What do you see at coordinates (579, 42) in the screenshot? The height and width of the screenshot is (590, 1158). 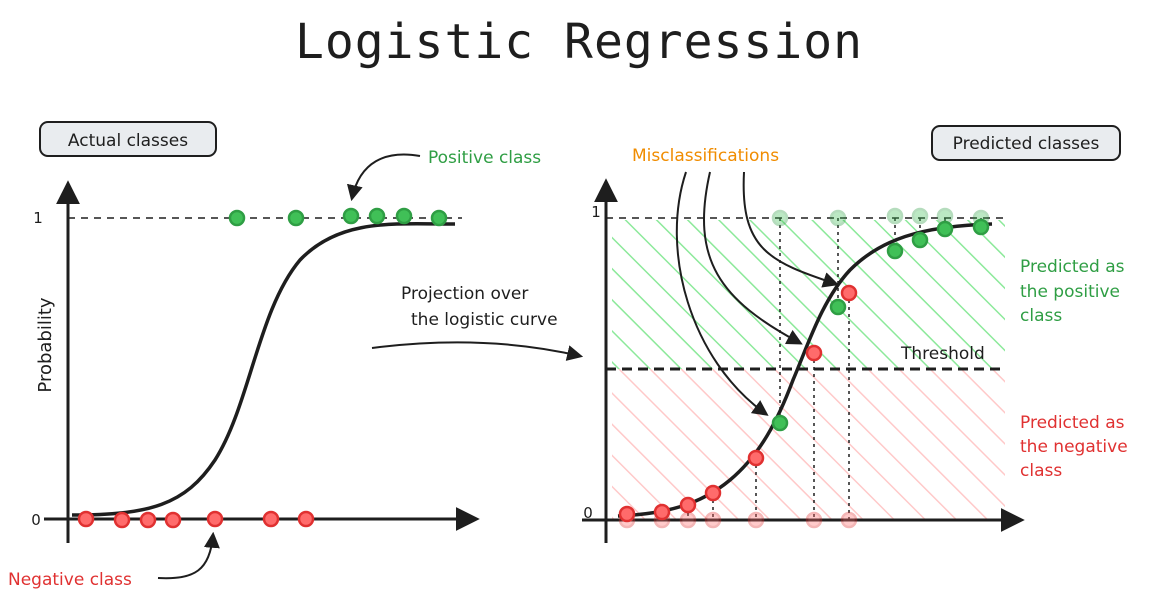 I see `page-title: Logistic Regression` at bounding box center [579, 42].